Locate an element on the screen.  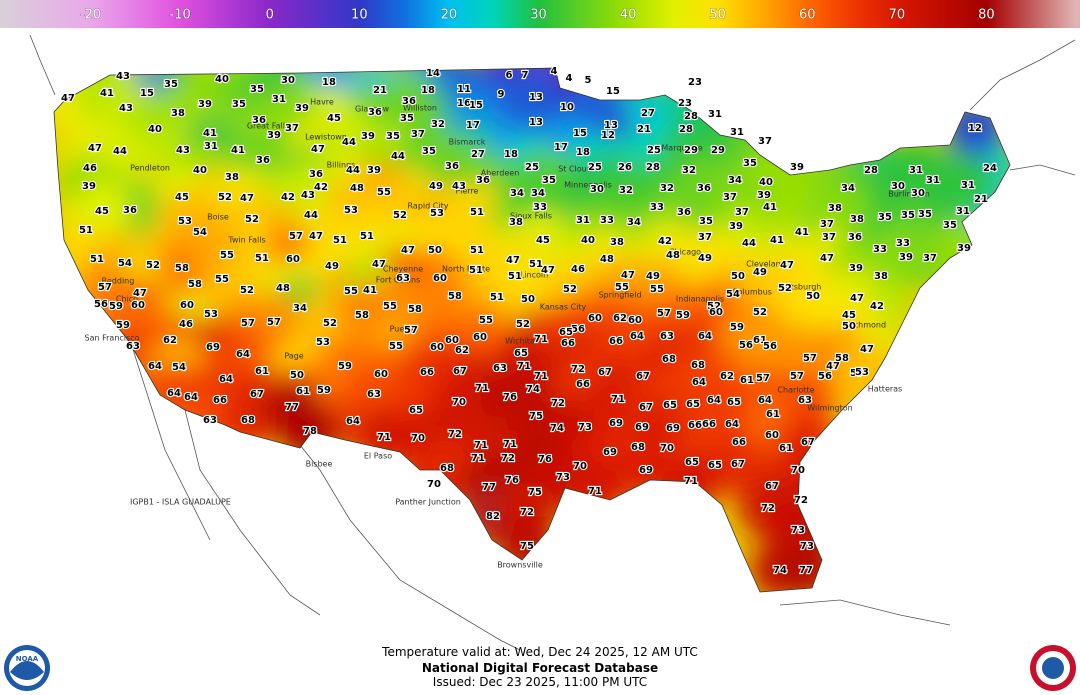
city-label: Cleveland is located at coordinates (766, 264).